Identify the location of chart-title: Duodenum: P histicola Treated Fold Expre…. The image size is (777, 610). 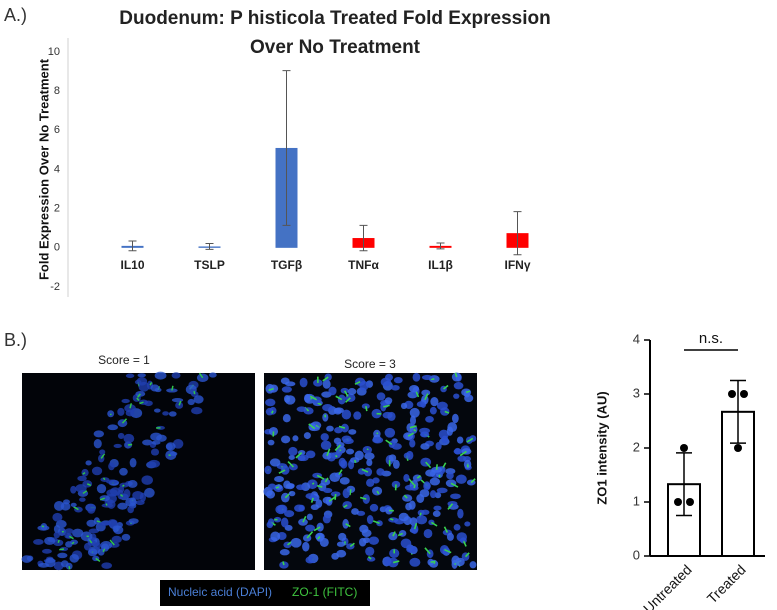
(335, 33).